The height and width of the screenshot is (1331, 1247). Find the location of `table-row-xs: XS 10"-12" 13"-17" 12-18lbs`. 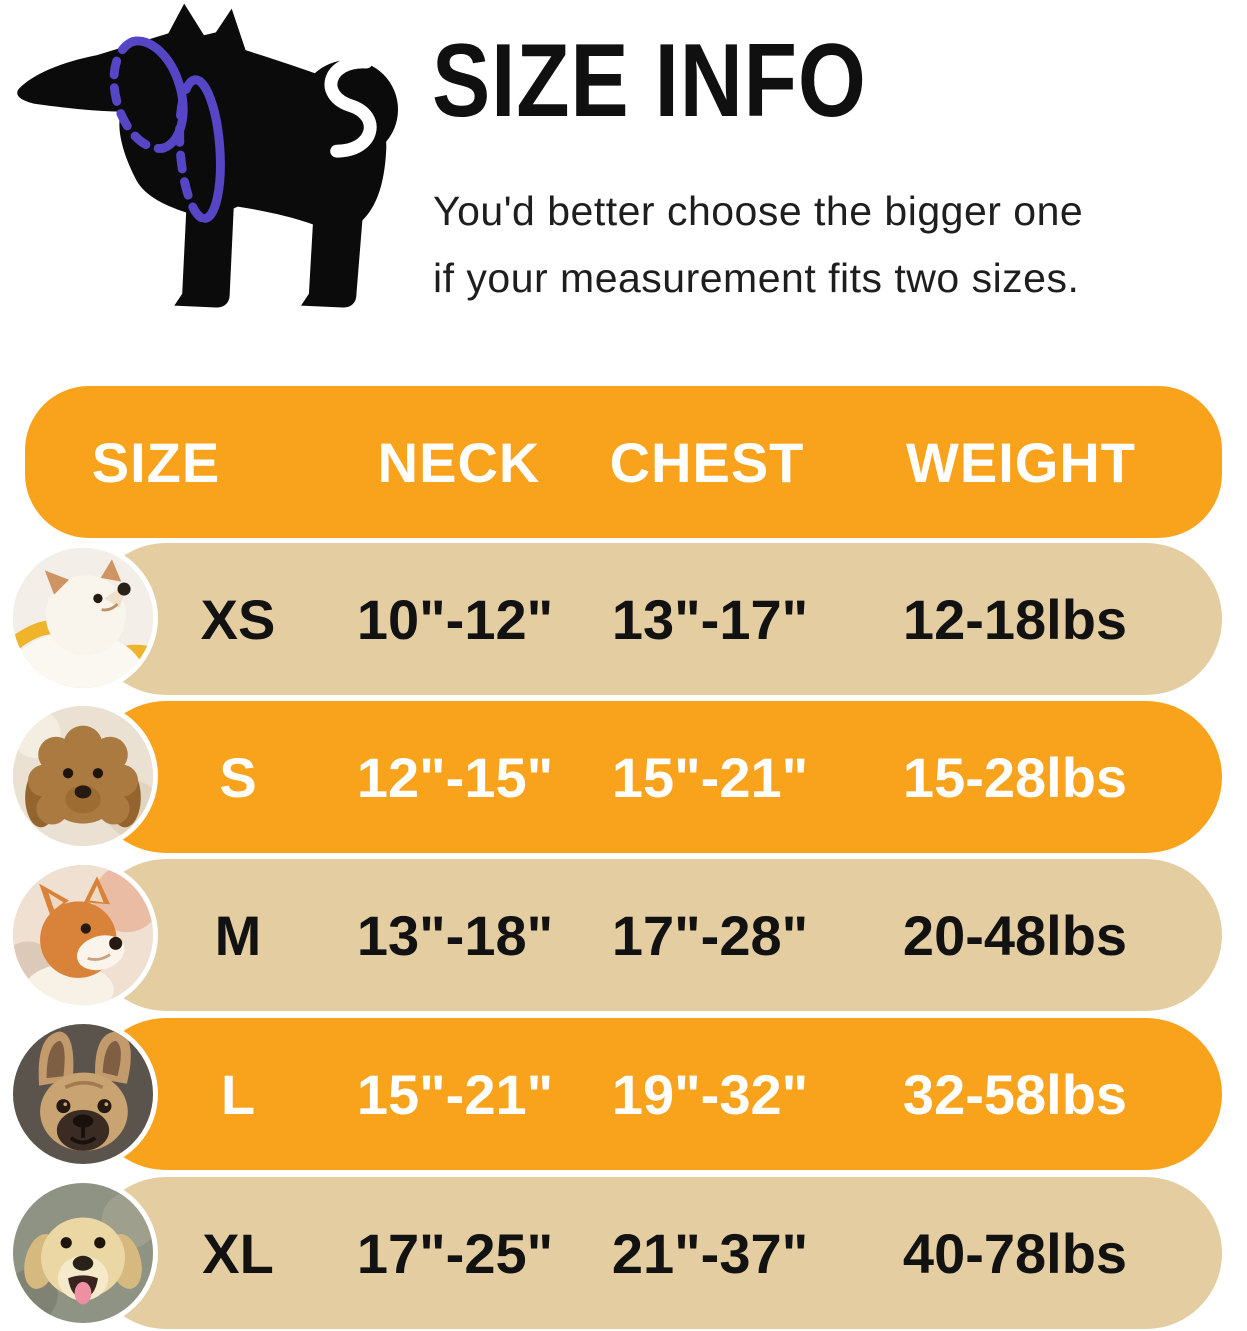

table-row-xs: XS 10"-12" 13"-17" 12-18lbs is located at coordinates (656, 619).